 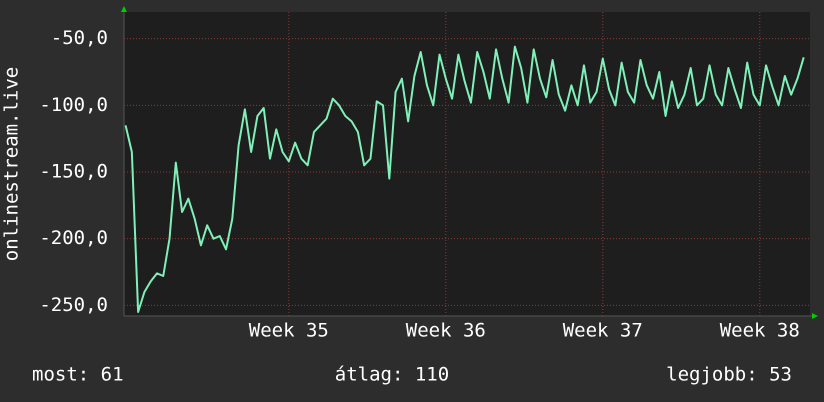 I want to click on y-axis-label: onlinestream.live, so click(x=12, y=164).